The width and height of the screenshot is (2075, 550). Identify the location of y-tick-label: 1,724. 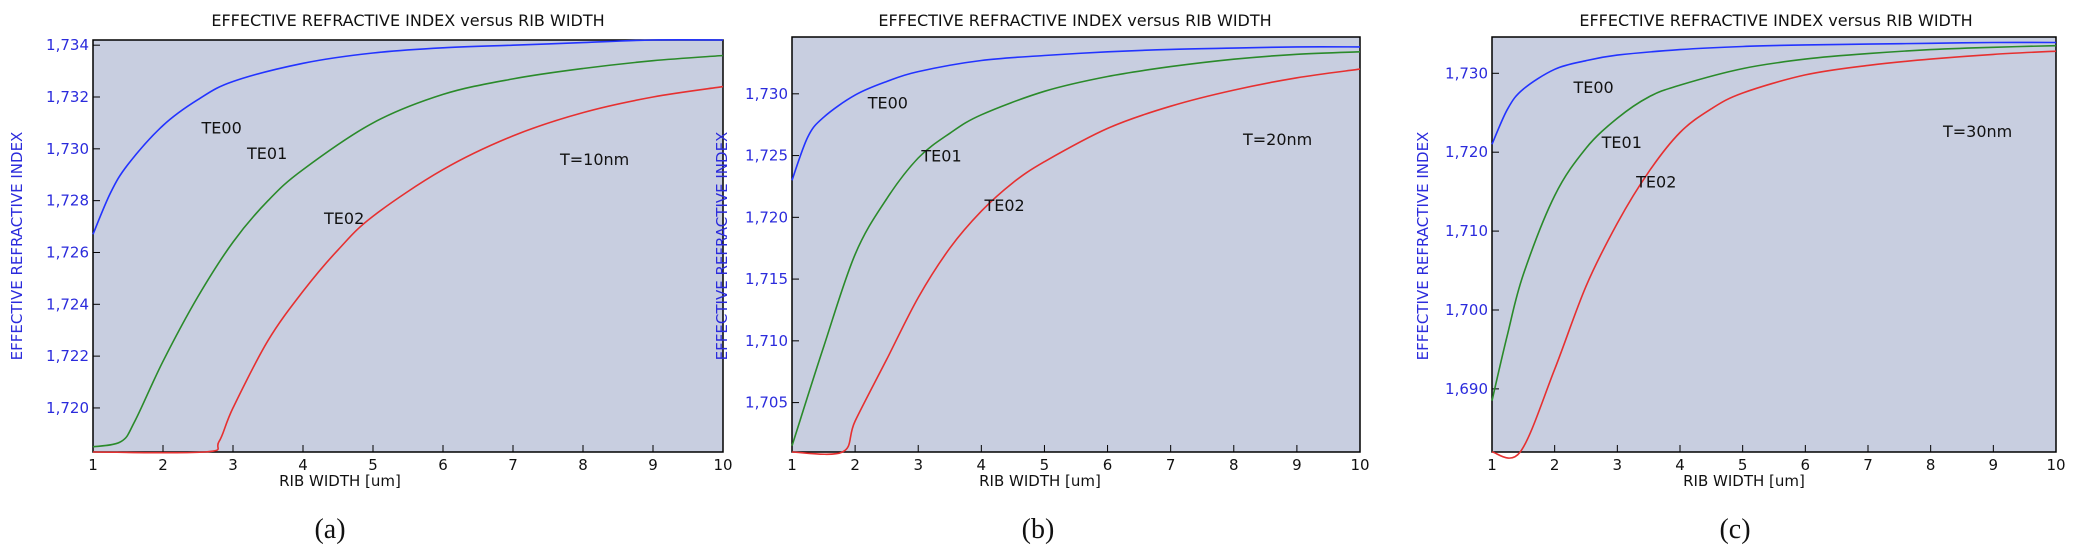
(67, 304).